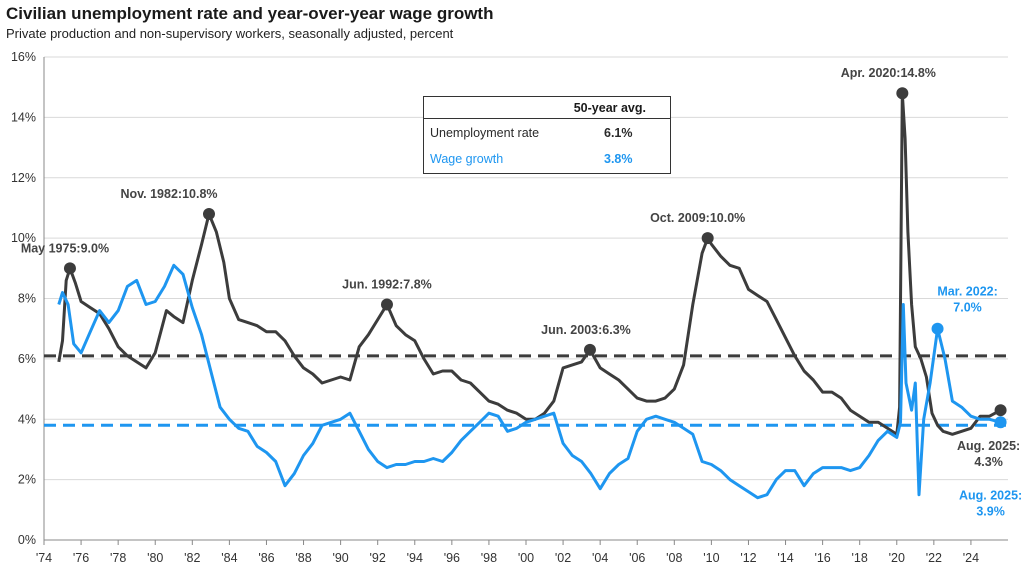 This screenshot has width=1024, height=577. What do you see at coordinates (748, 558) in the screenshot?
I see `x-tick-label: '12` at bounding box center [748, 558].